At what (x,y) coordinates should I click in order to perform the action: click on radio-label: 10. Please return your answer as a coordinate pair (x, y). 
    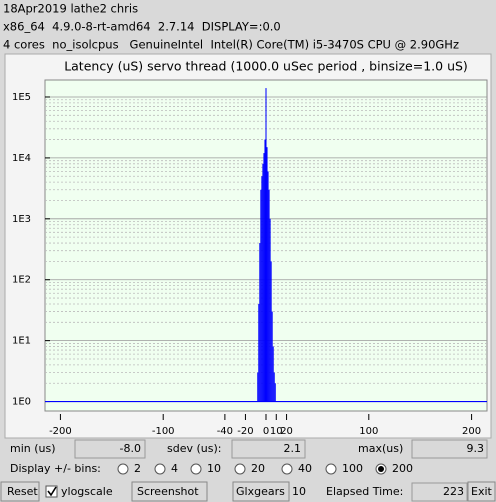
    Looking at the image, I should click on (214, 468).